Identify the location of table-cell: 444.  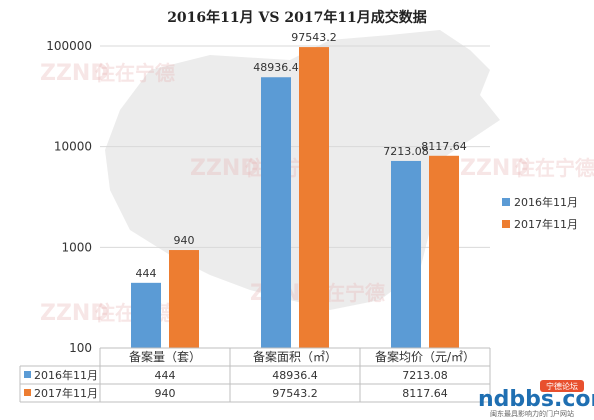
(165, 375).